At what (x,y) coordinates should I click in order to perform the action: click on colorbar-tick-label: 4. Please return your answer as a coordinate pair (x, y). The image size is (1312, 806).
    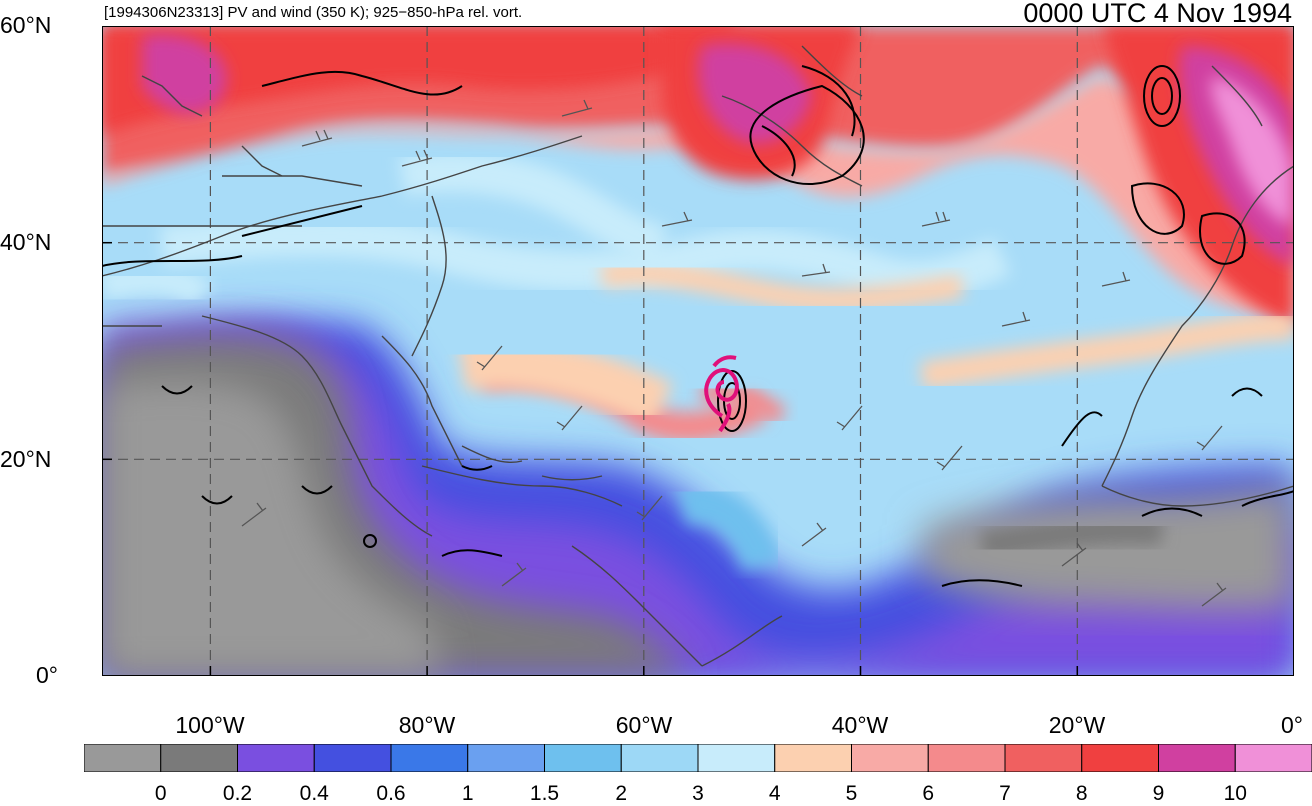
    Looking at the image, I should click on (774, 793).